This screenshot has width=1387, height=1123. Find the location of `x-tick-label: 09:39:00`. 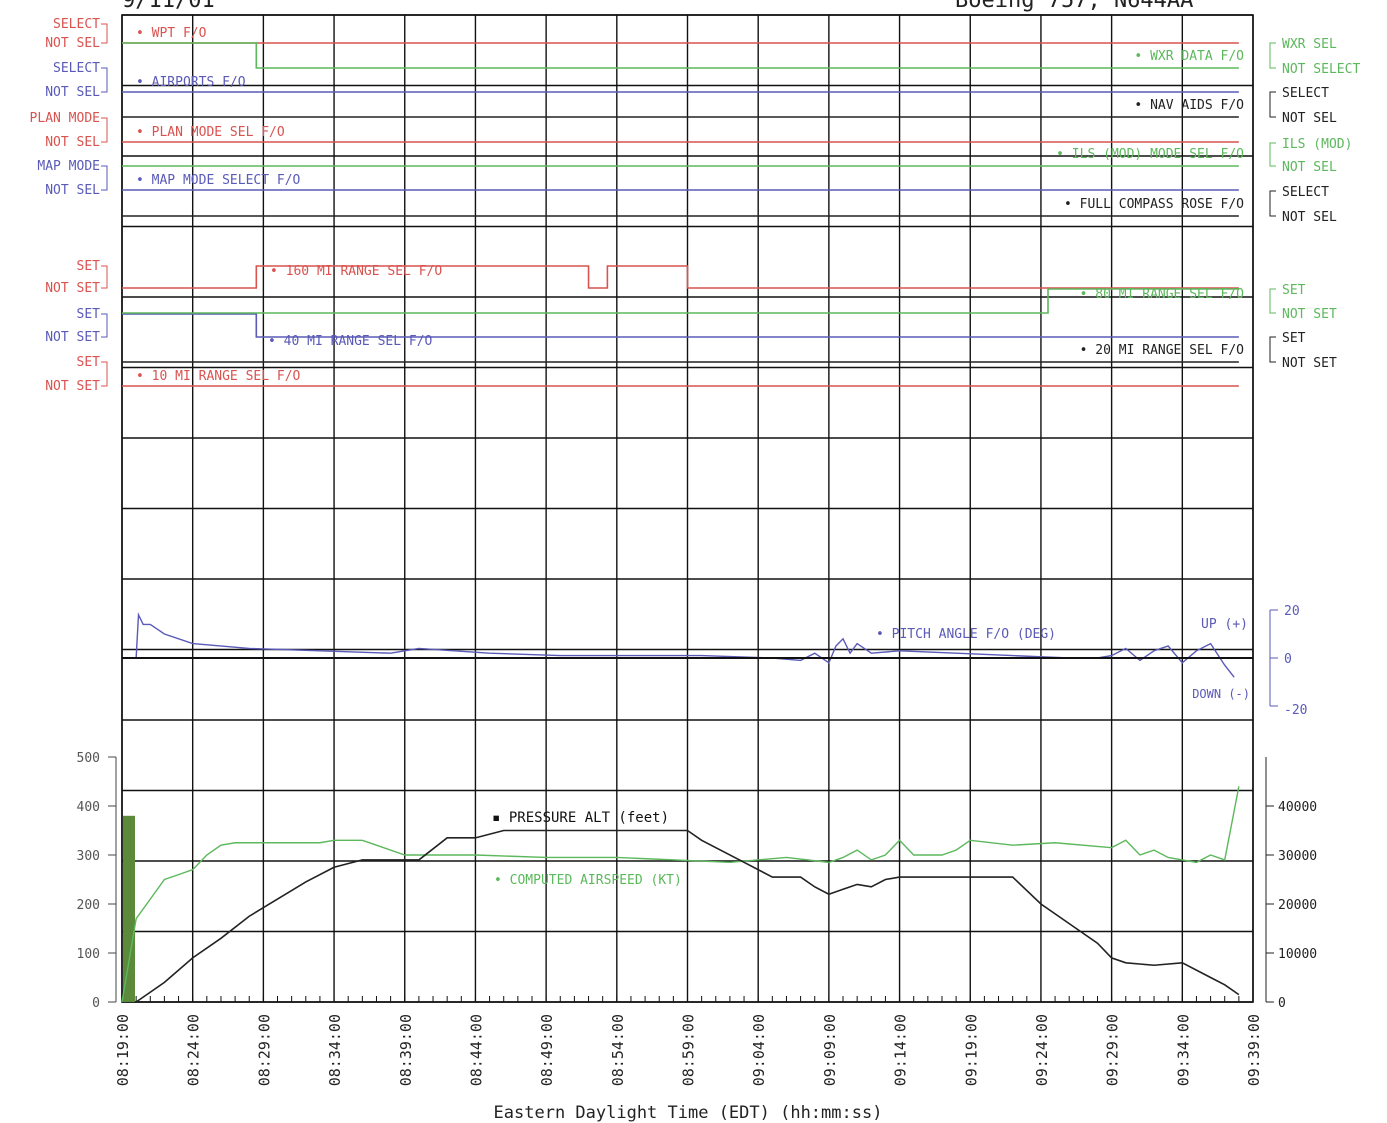

x-tick-label: 09:39:00 is located at coordinates (1254, 1050).